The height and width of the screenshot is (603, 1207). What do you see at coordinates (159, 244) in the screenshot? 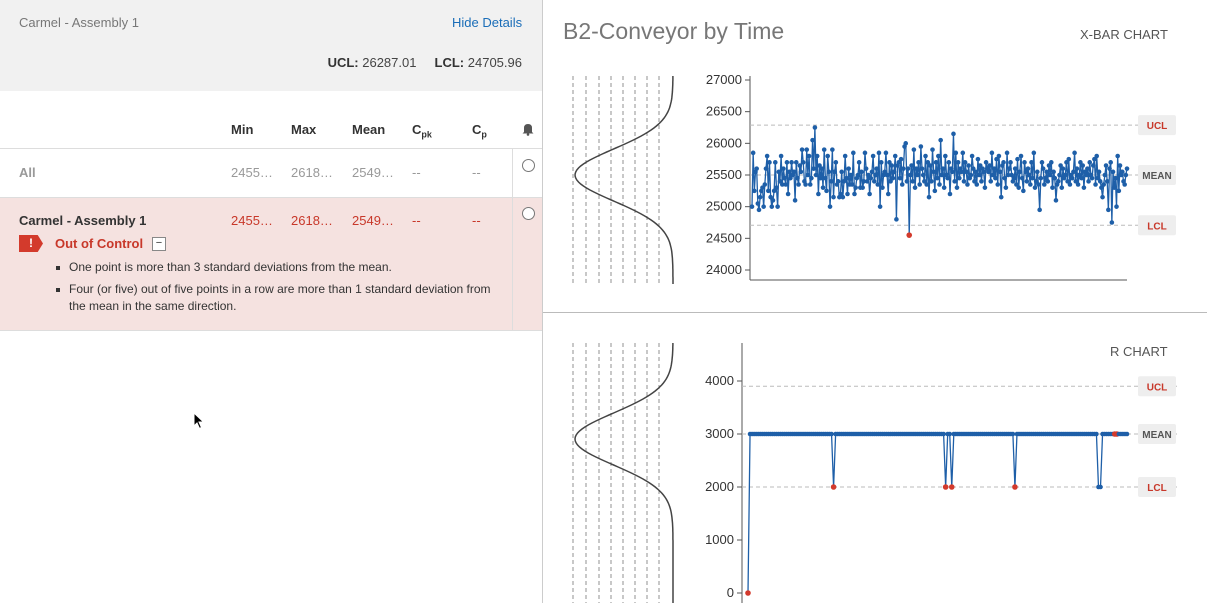
I see `collapse-toggle: −` at bounding box center [159, 244].